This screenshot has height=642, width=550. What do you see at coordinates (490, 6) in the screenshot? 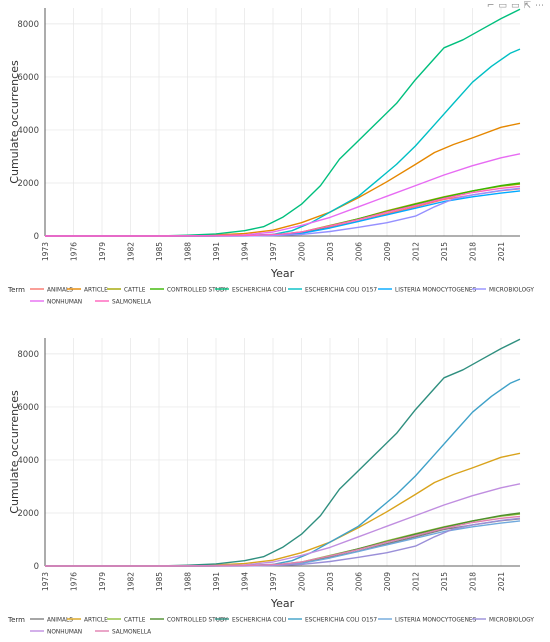
I see `pin-icon: ⌐` at bounding box center [490, 6].